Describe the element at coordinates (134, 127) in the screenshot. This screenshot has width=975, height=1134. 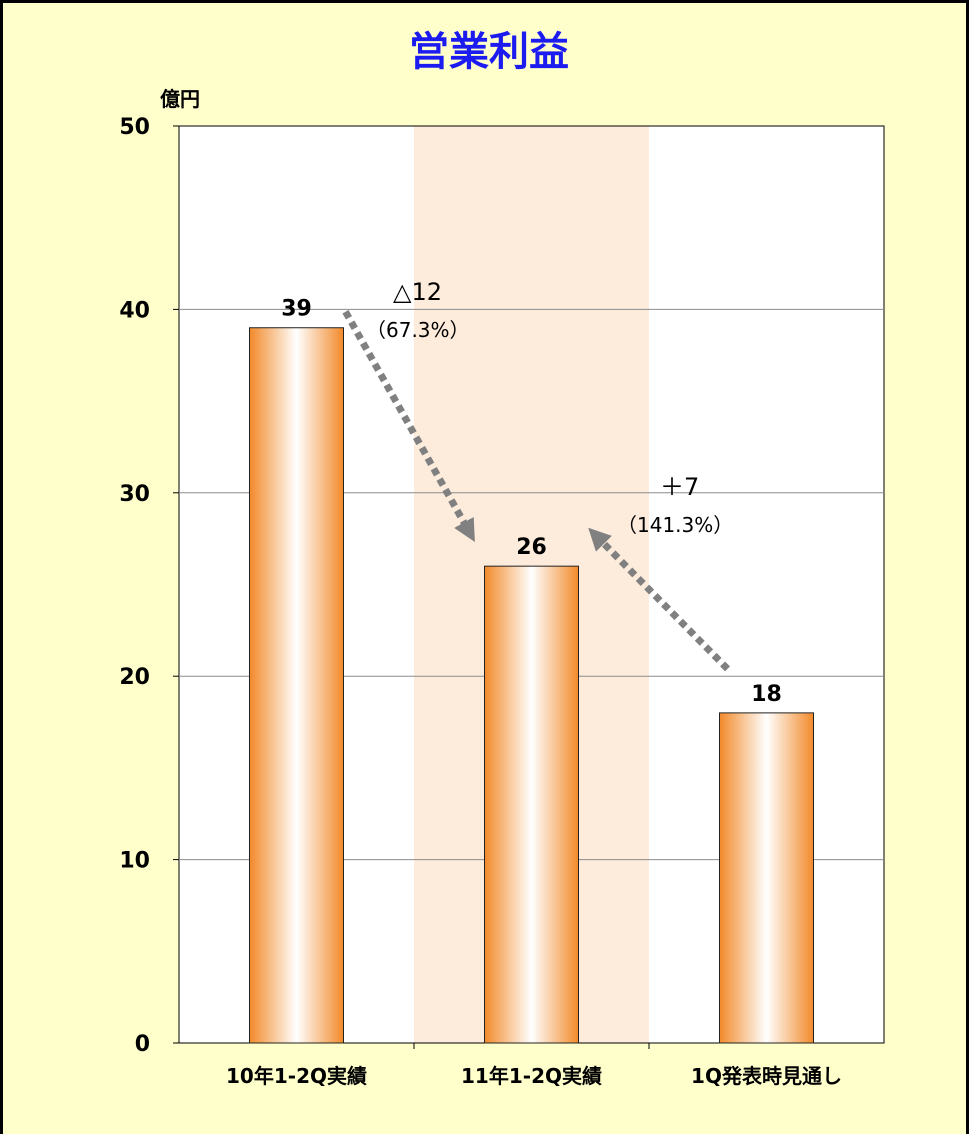
I see `y-tick-label-50: 50` at that location.